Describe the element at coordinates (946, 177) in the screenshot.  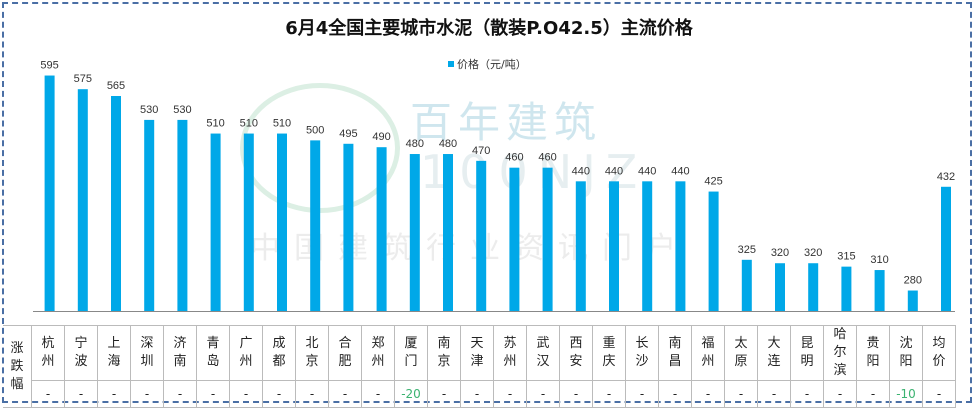
I see `data-label: 432` at that location.